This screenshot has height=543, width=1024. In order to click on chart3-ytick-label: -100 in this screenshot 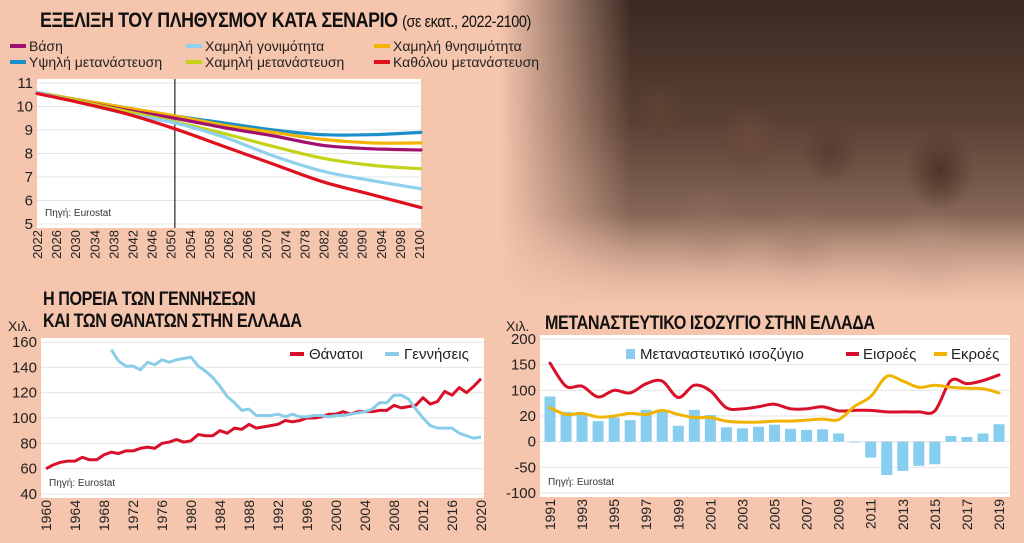, I will do `click(521, 493)`.